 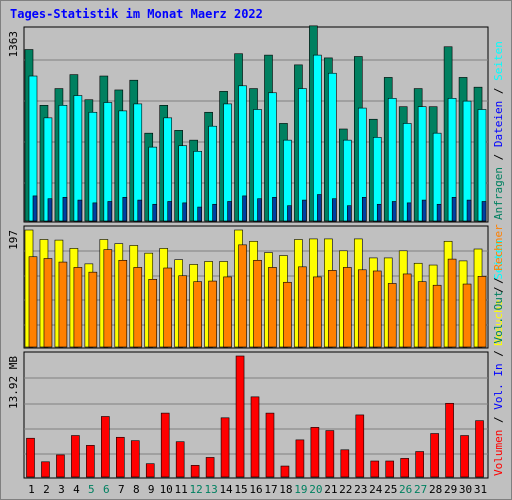 I want to click on day-label-2: 2, so click(x=46, y=489).